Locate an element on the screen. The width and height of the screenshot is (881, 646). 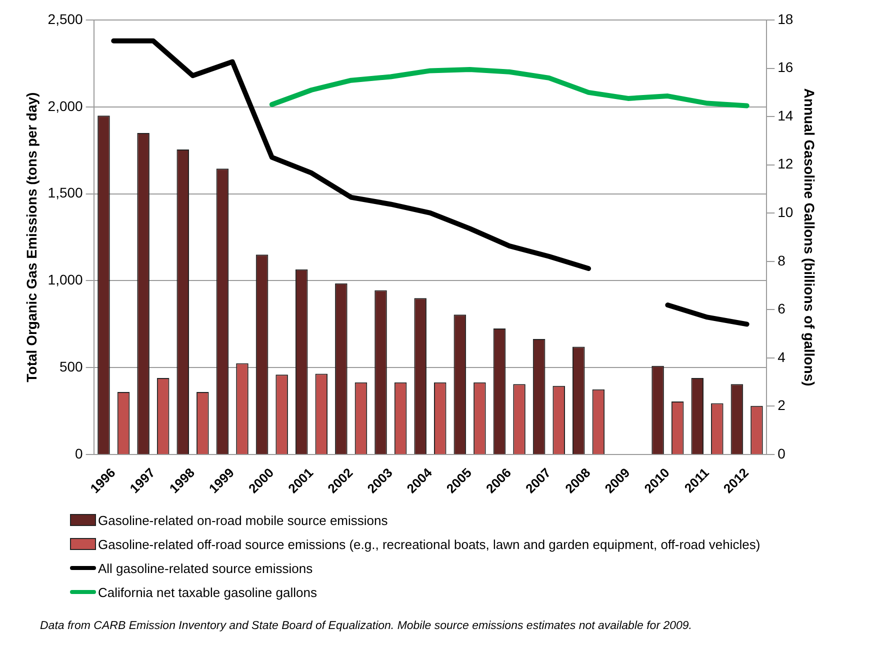
y-tick-label: 0 is located at coordinates (79, 453).